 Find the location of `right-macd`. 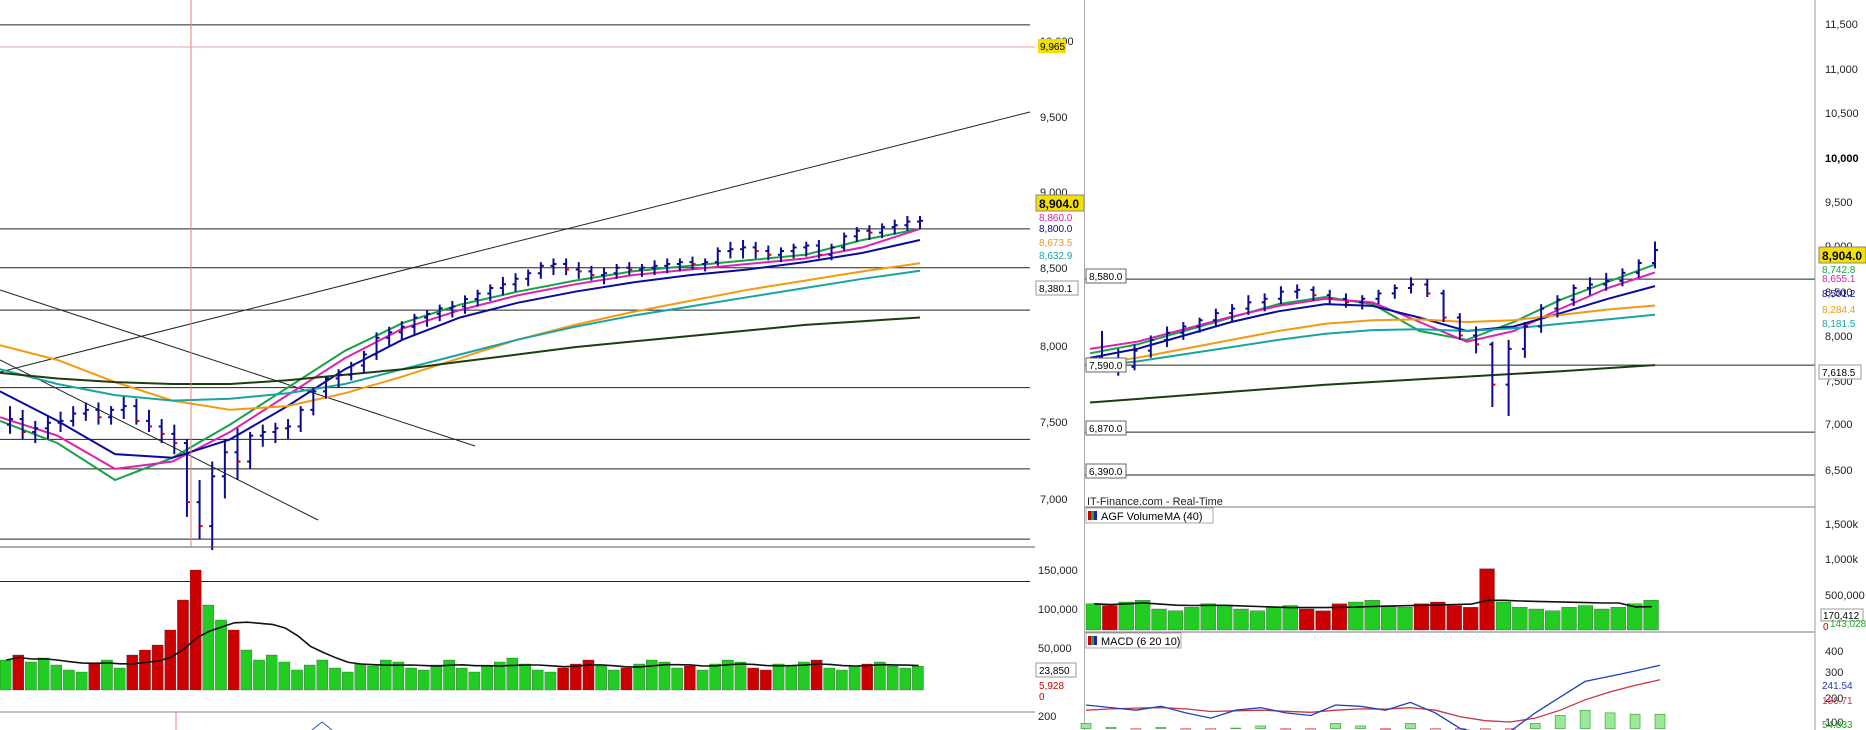

right-macd is located at coordinates (1373, 697).